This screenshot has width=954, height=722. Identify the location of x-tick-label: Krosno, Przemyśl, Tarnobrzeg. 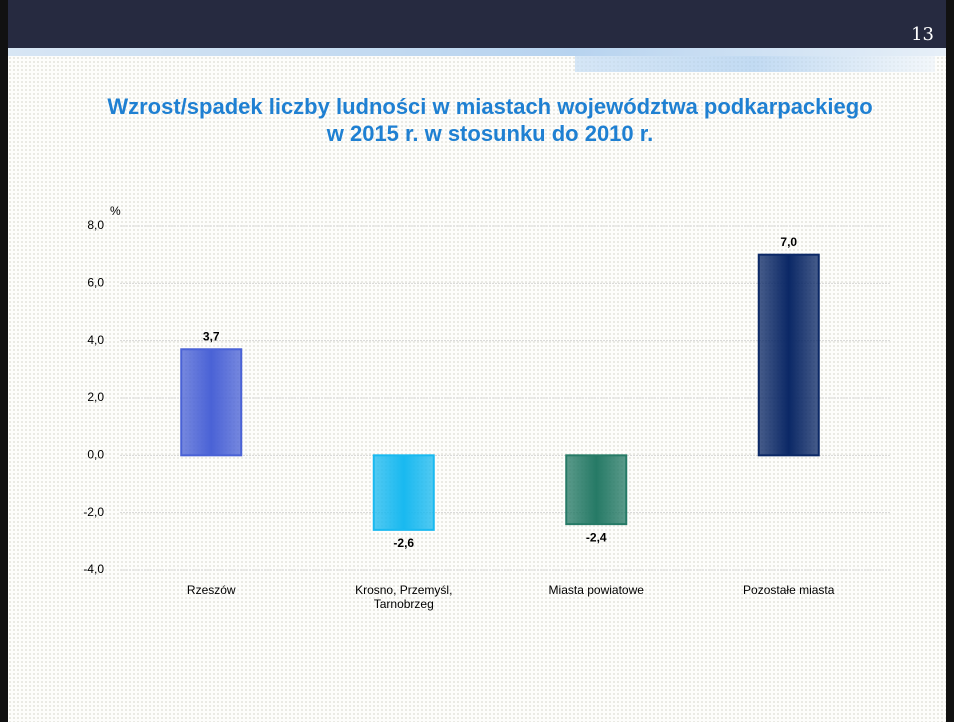
(404, 597).